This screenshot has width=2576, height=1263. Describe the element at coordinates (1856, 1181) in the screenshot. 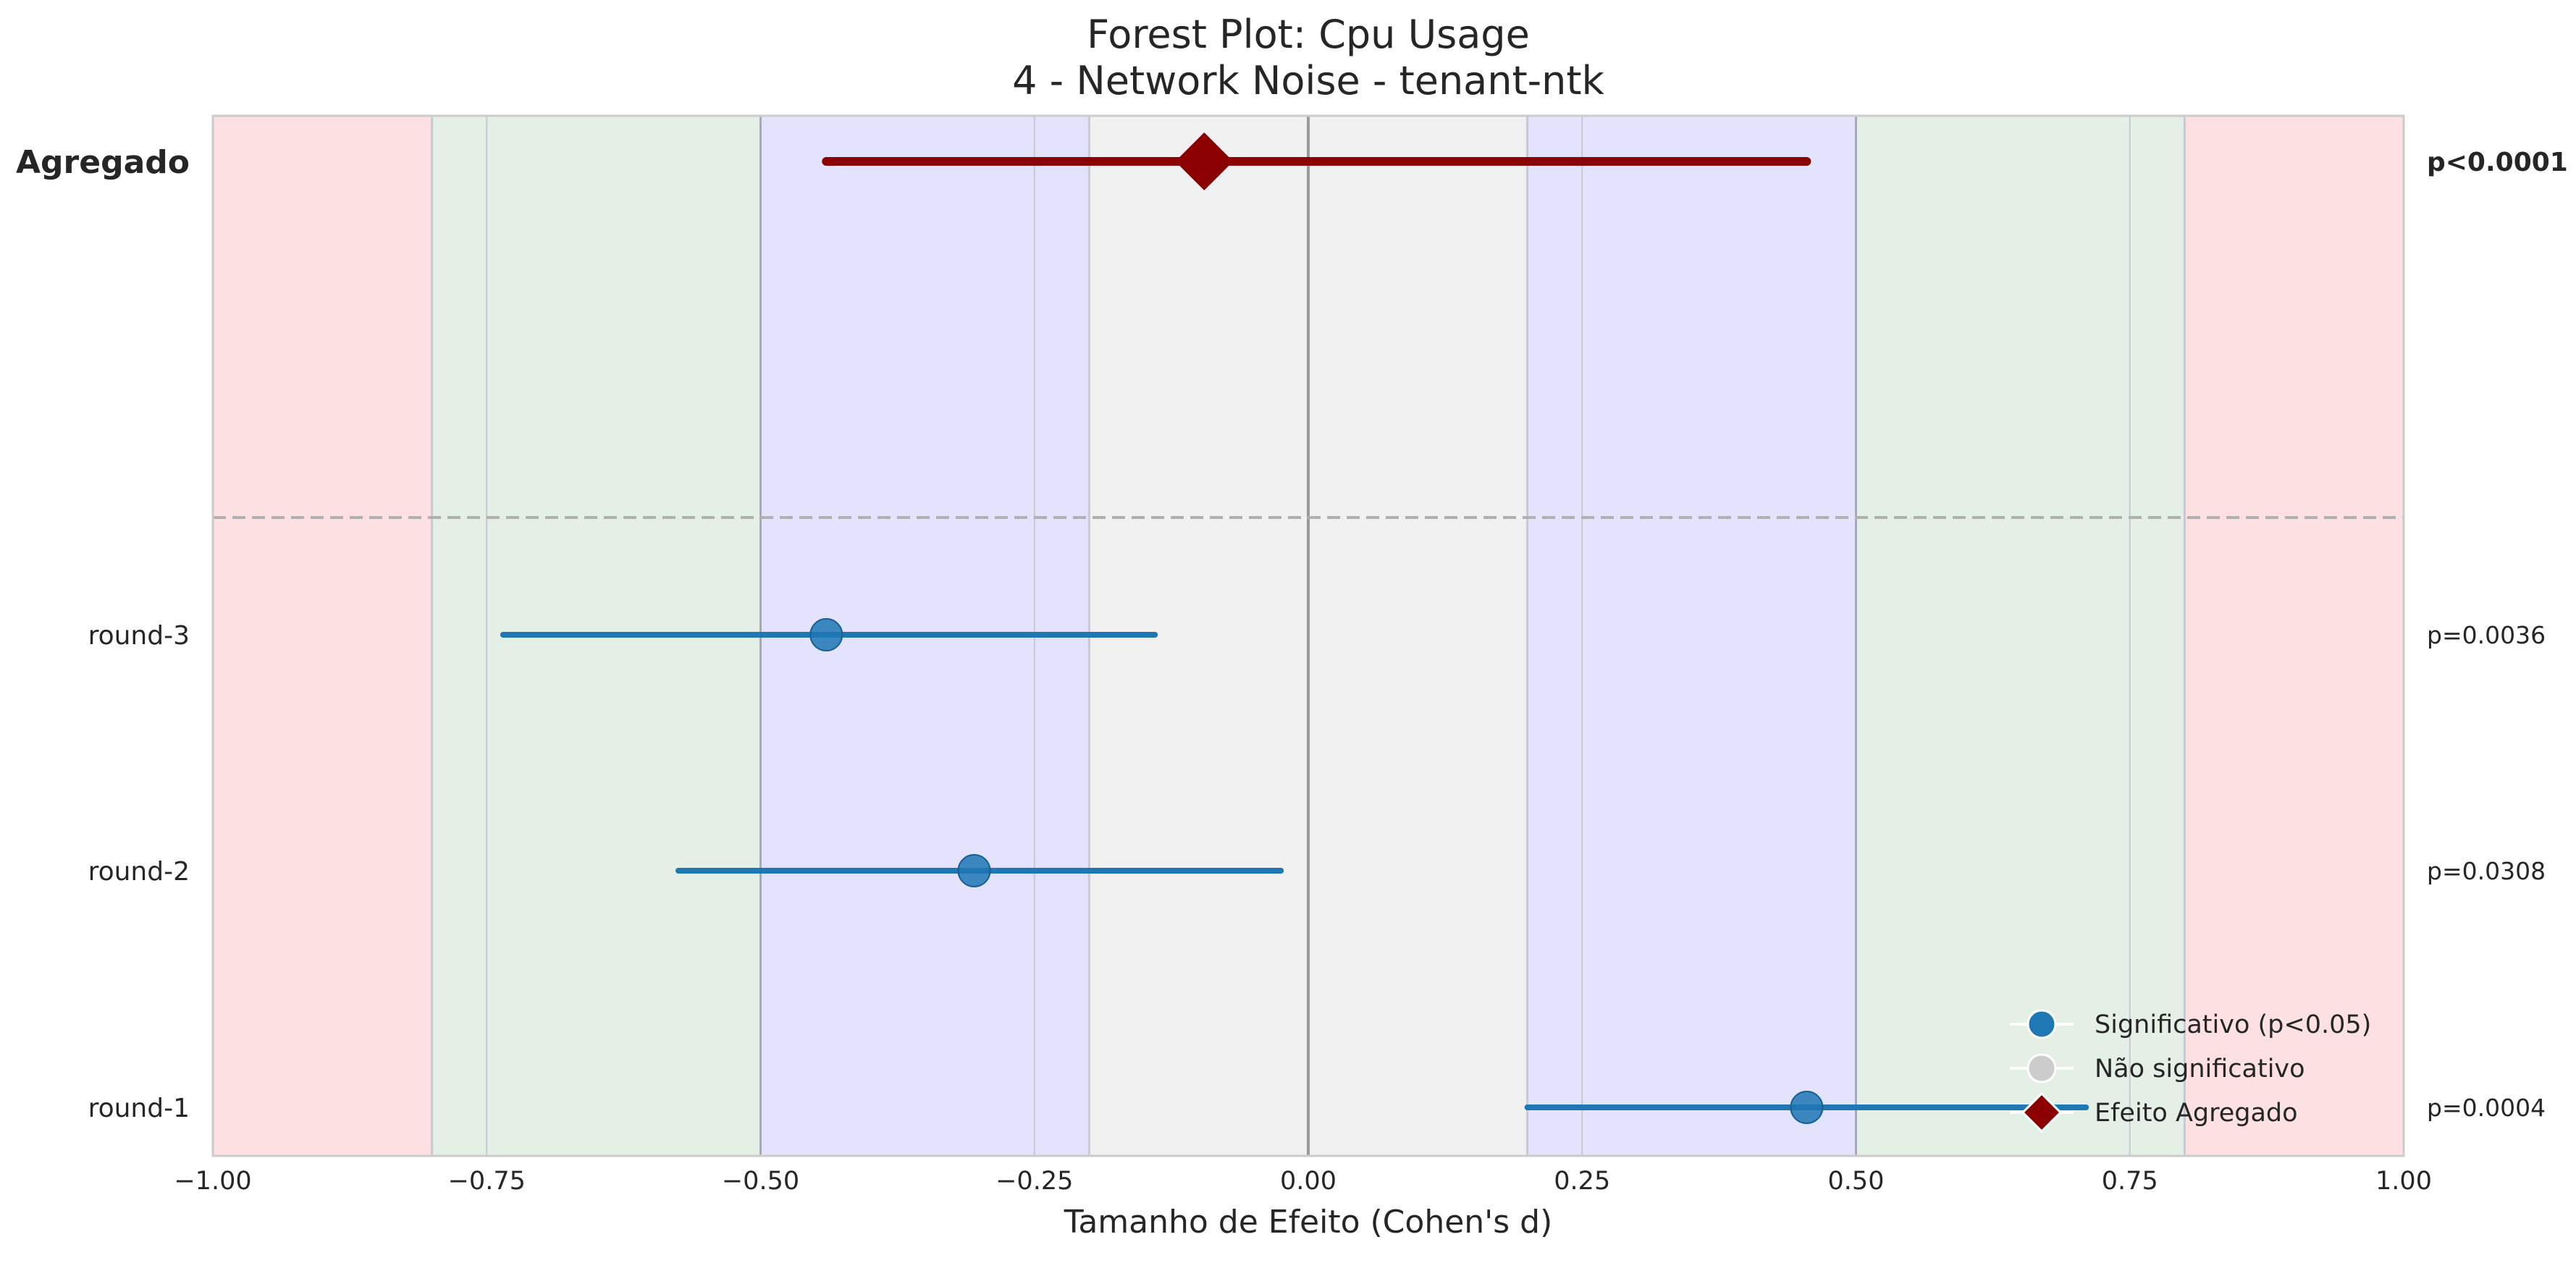

I see `x-tick-label-6: 0.50` at that location.